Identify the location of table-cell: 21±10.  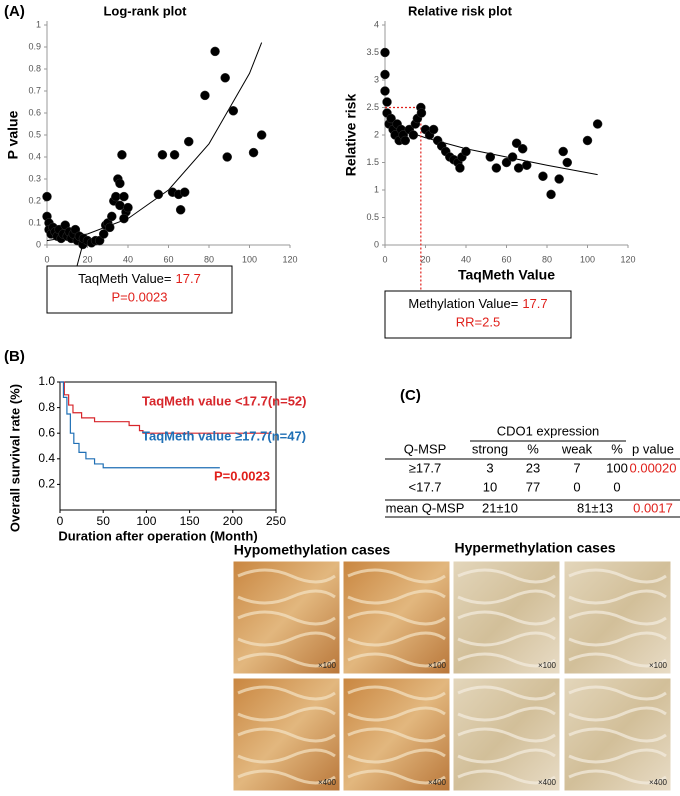
(500, 507).